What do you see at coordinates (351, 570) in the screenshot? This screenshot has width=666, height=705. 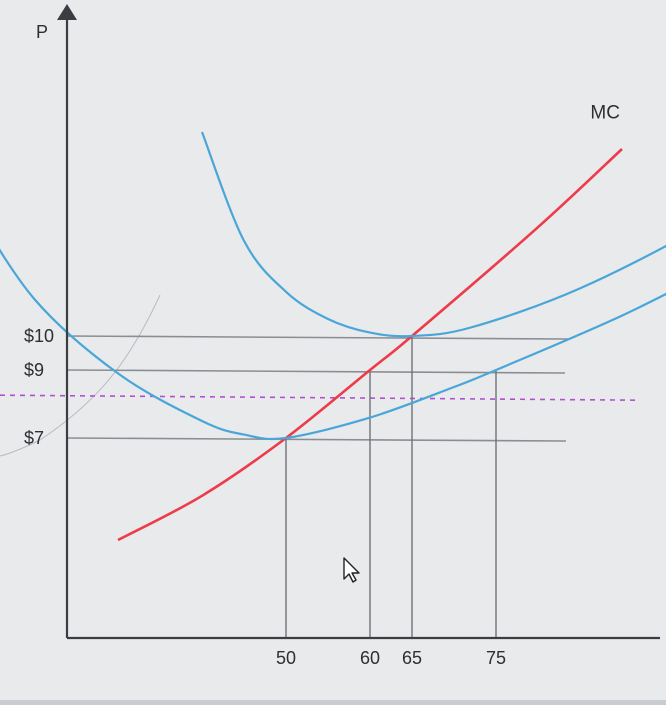 I see `mouse-cursor-icon` at bounding box center [351, 570].